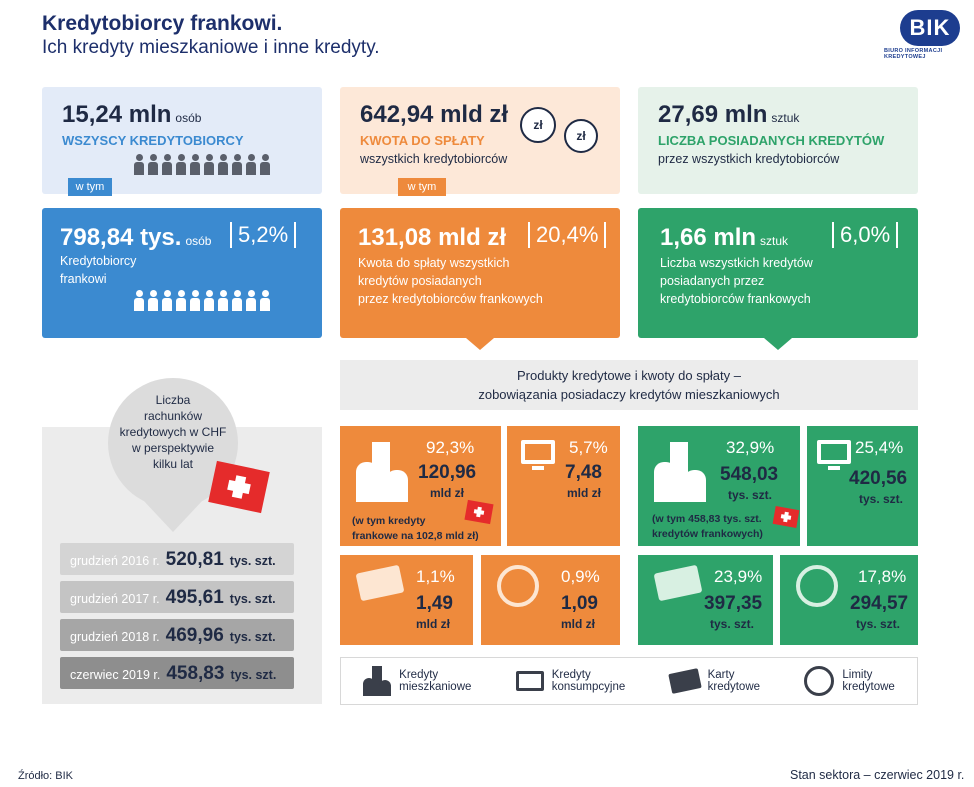  Describe the element at coordinates (857, 675) in the screenshot. I see `legend-label: Limity` at that location.